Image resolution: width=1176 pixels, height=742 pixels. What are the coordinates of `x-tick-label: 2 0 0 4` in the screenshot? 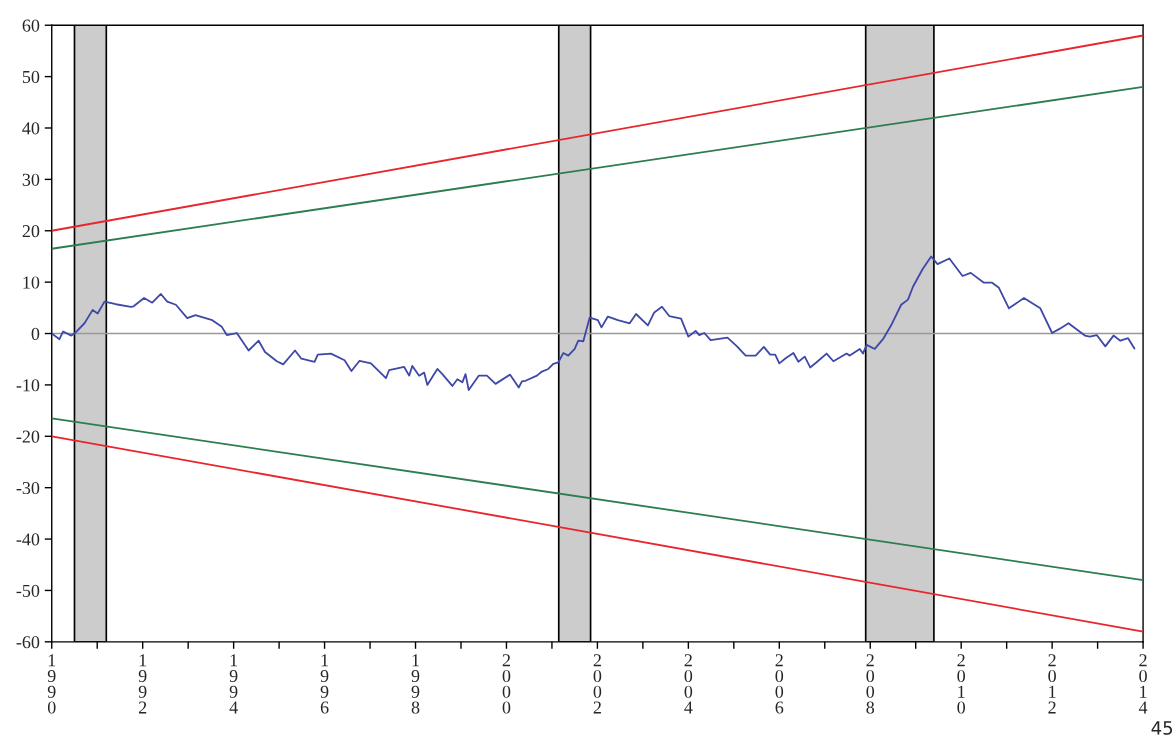 It's located at (688, 684).